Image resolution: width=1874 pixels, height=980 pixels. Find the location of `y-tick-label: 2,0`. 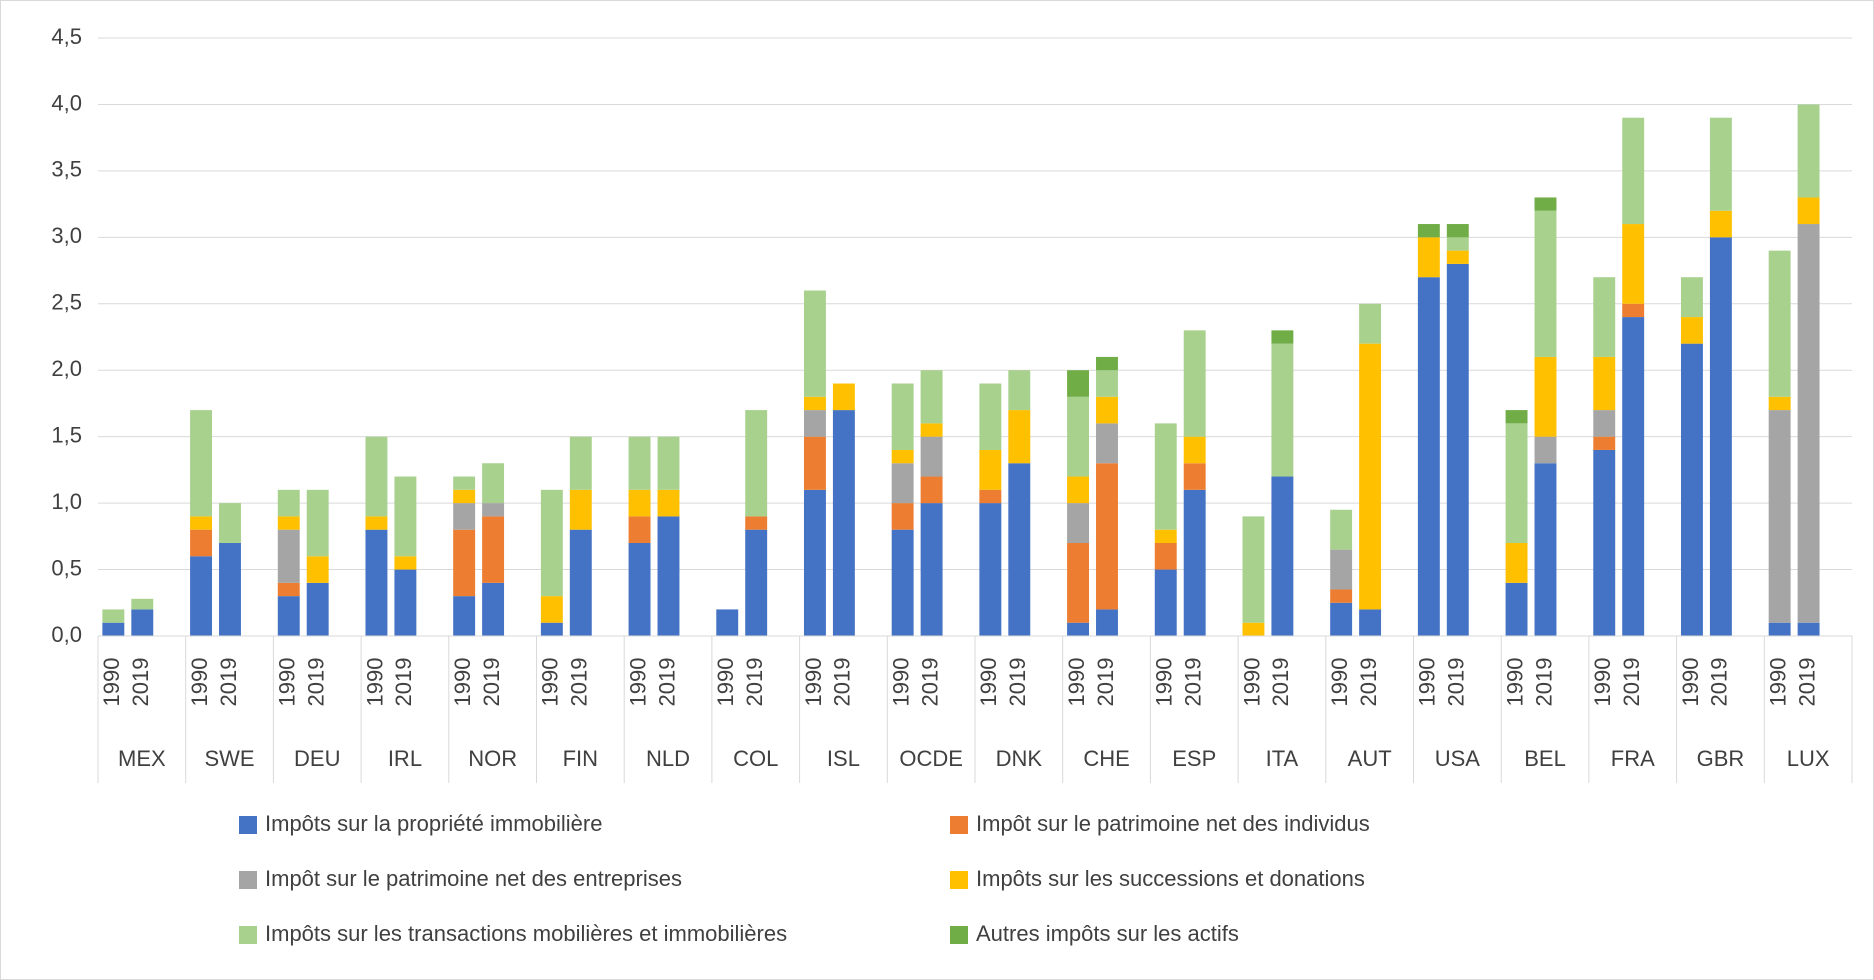

y-tick-label: 2,0 is located at coordinates (66, 368).